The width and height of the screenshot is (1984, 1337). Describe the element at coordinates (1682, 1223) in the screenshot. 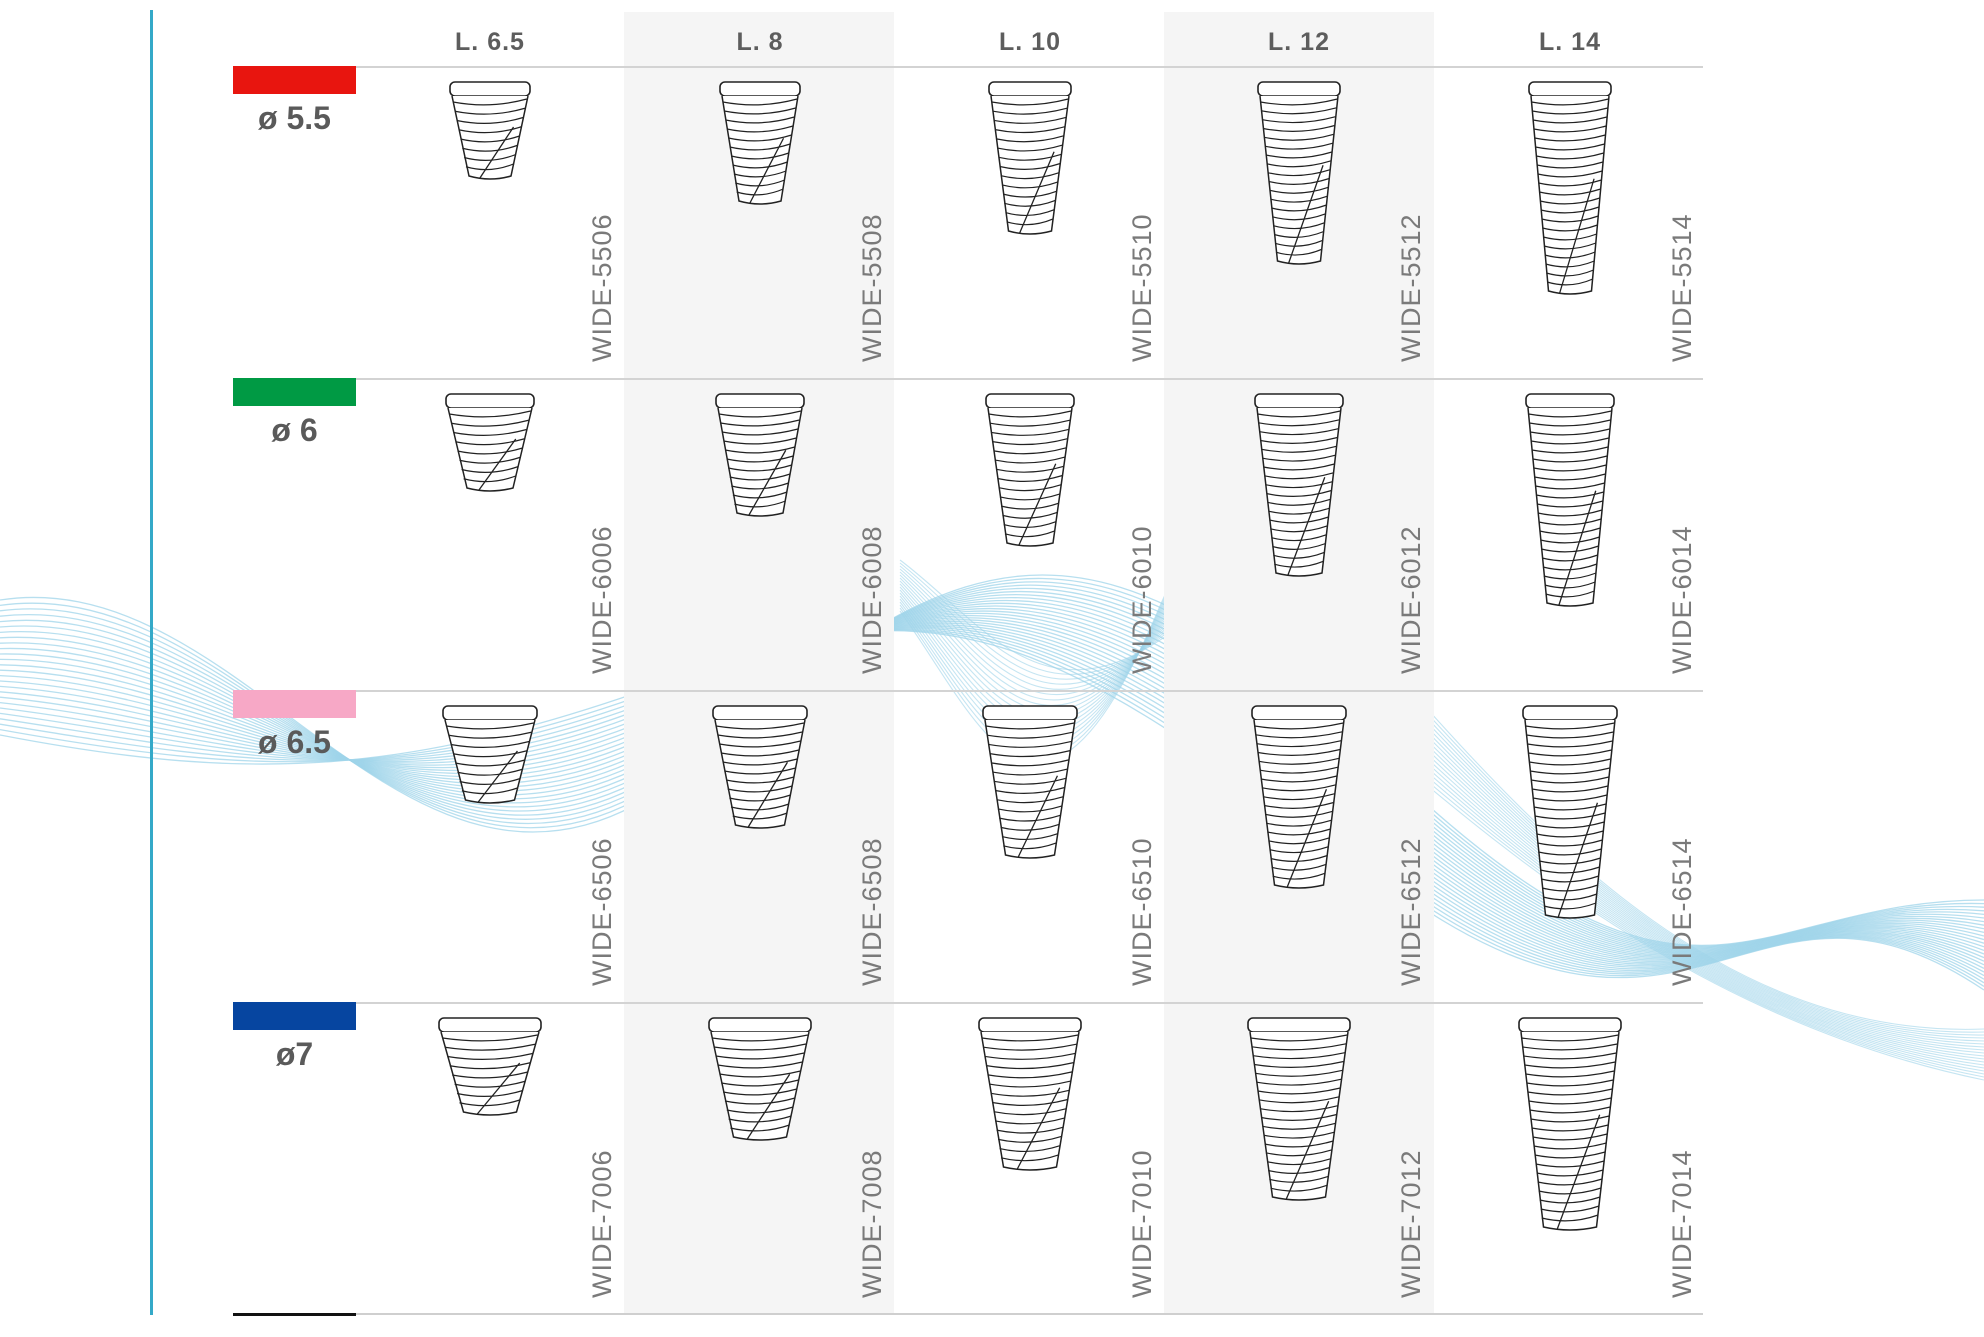

I see `product-code: WIDE-7014` at that location.